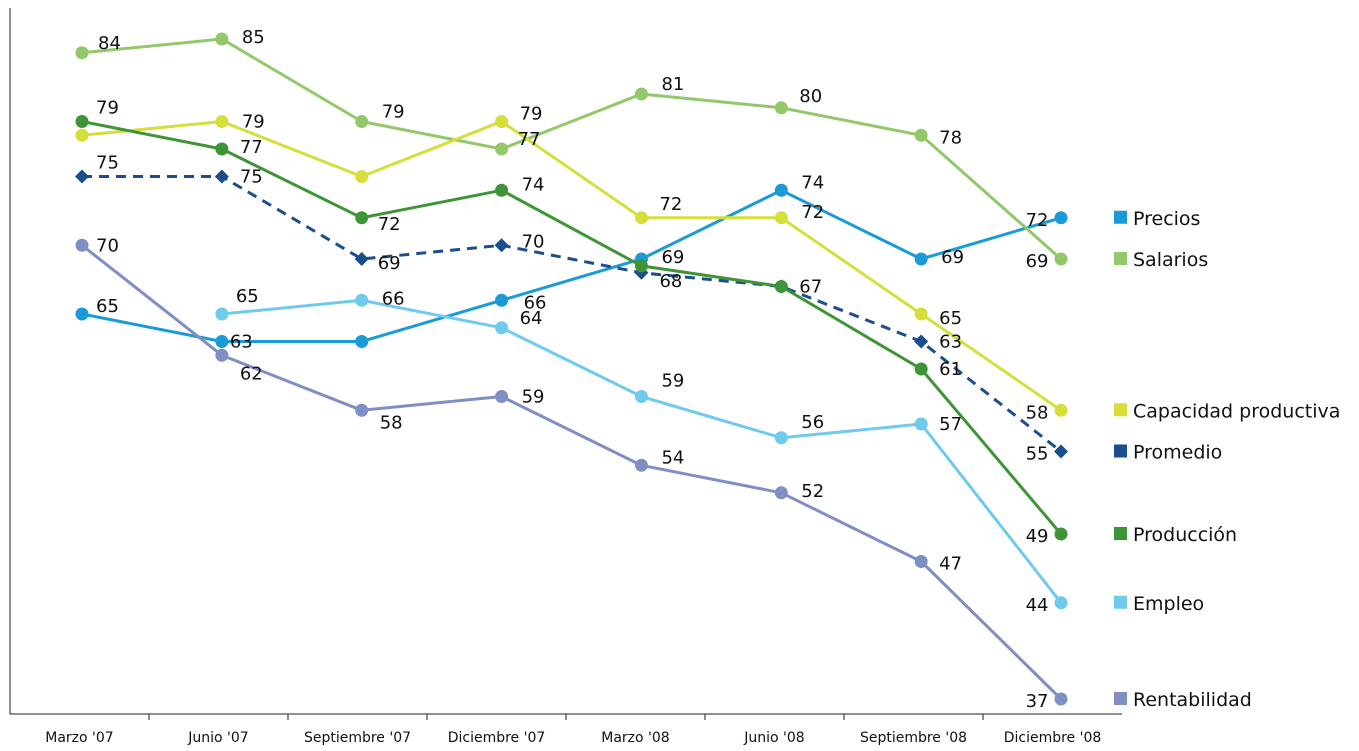 The image size is (1359, 751). I want to click on data-label-capacidad-productiva: 58, so click(1037, 412).